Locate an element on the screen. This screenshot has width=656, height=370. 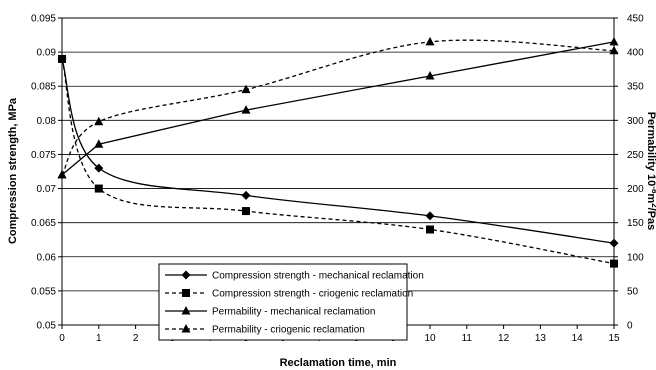
legend-entry-permability-criogenic: Permability - criogenic reclamation is located at coordinates (265, 330).